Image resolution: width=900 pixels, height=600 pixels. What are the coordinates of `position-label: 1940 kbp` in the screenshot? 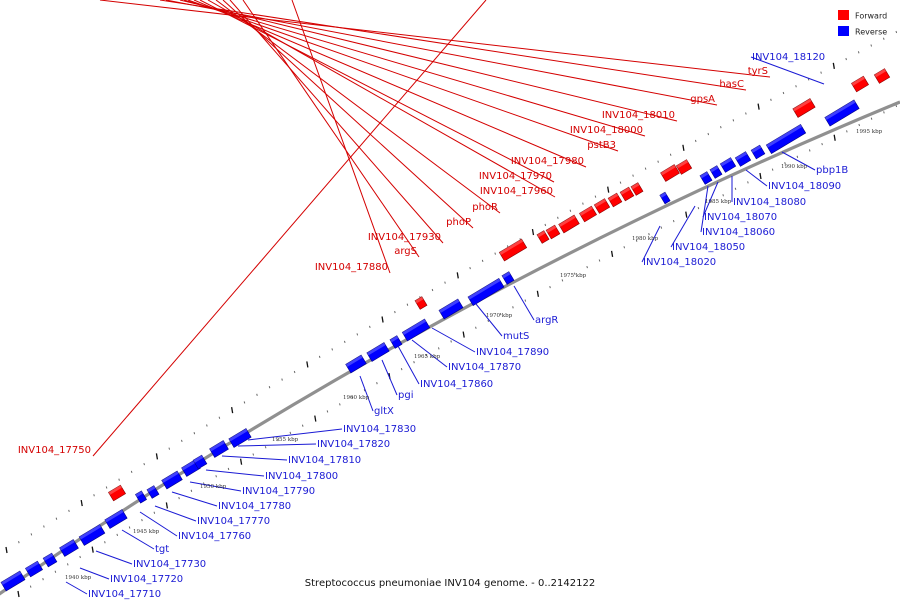 It's located at (78, 578).